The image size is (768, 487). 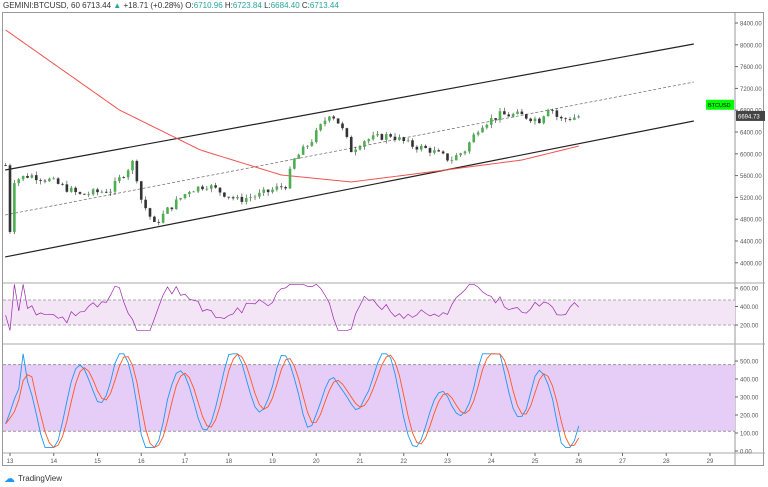 What do you see at coordinates (97, 462) in the screenshot?
I see `time-tick-label: 15` at bounding box center [97, 462].